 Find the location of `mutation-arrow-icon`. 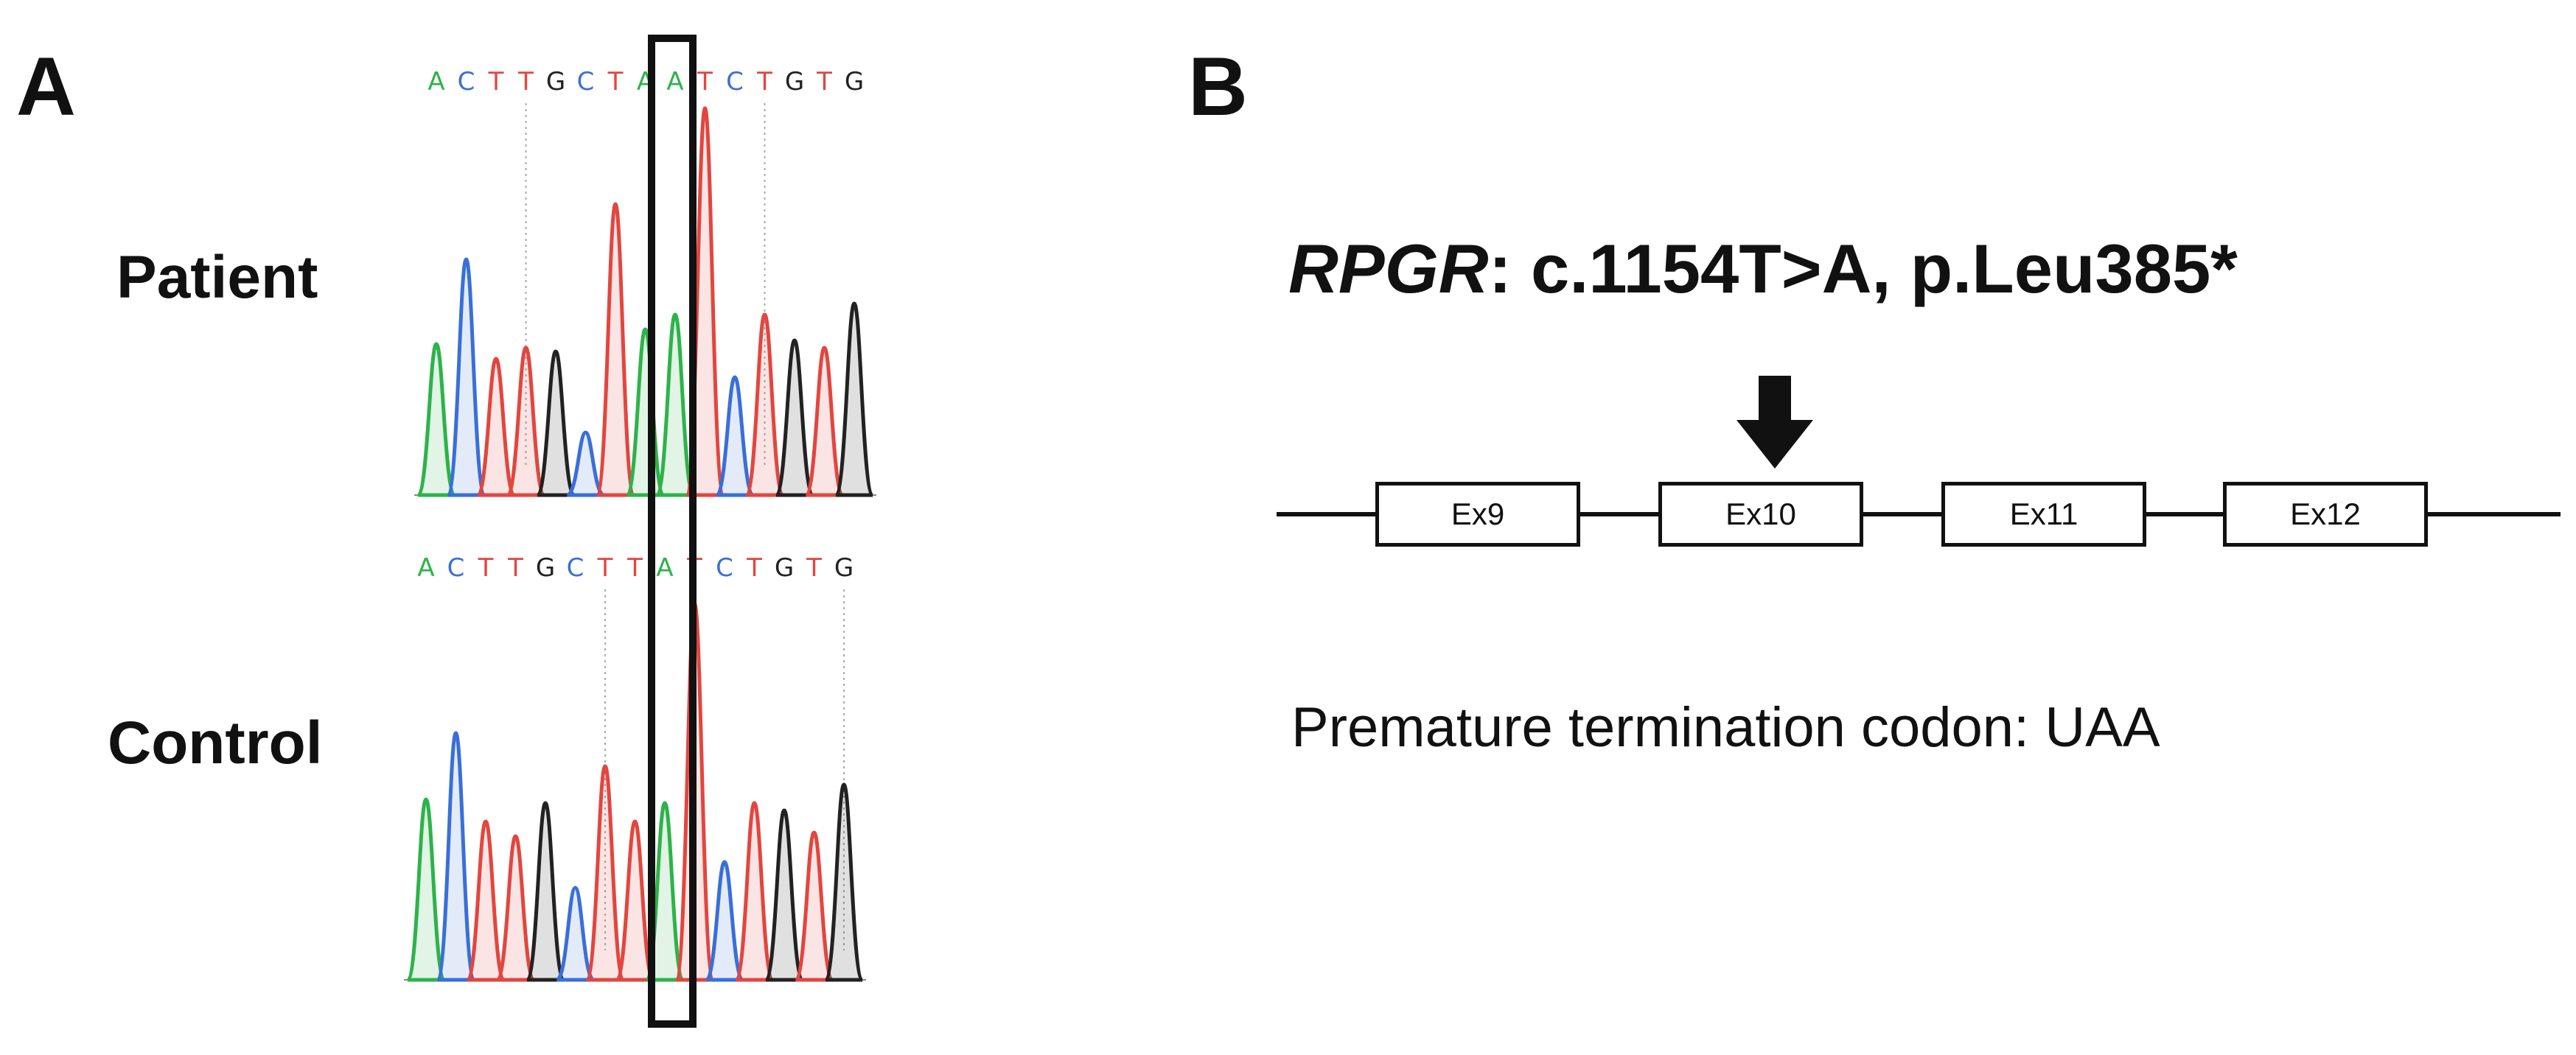

mutation-arrow-icon is located at coordinates (1774, 423).